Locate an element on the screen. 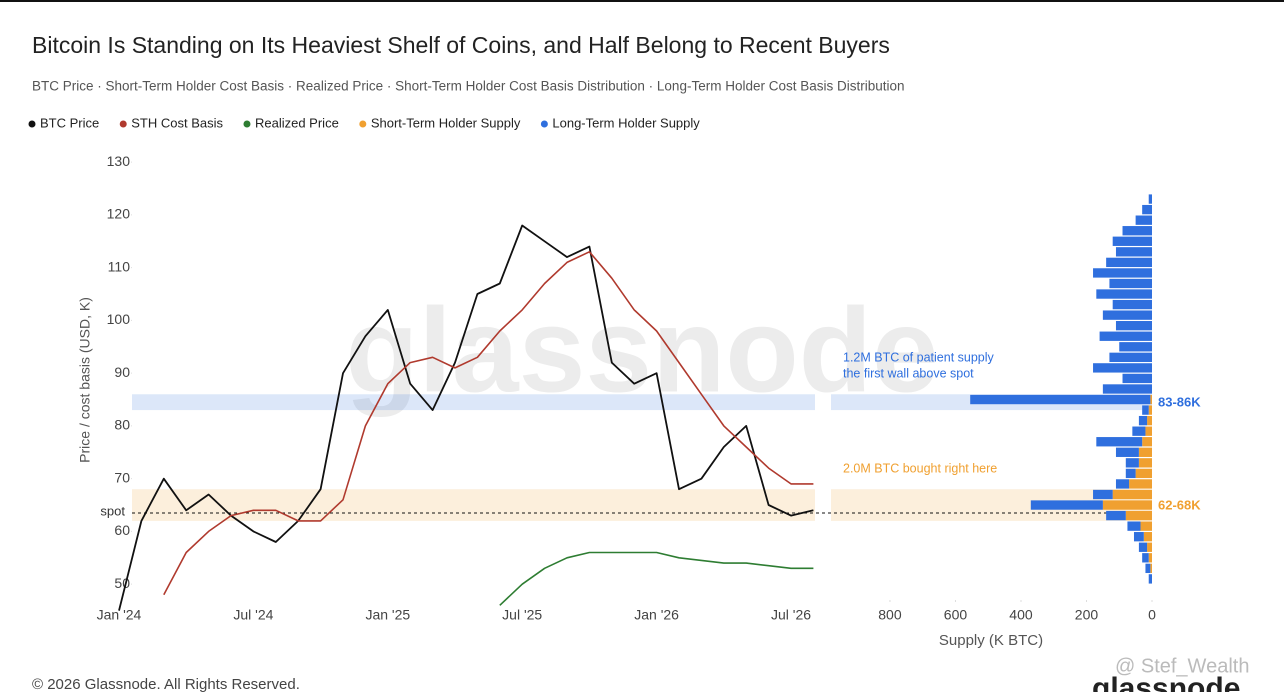 Image resolution: width=1284 pixels, height=692 pixels. x-tick-label: 0 is located at coordinates (1152, 615).